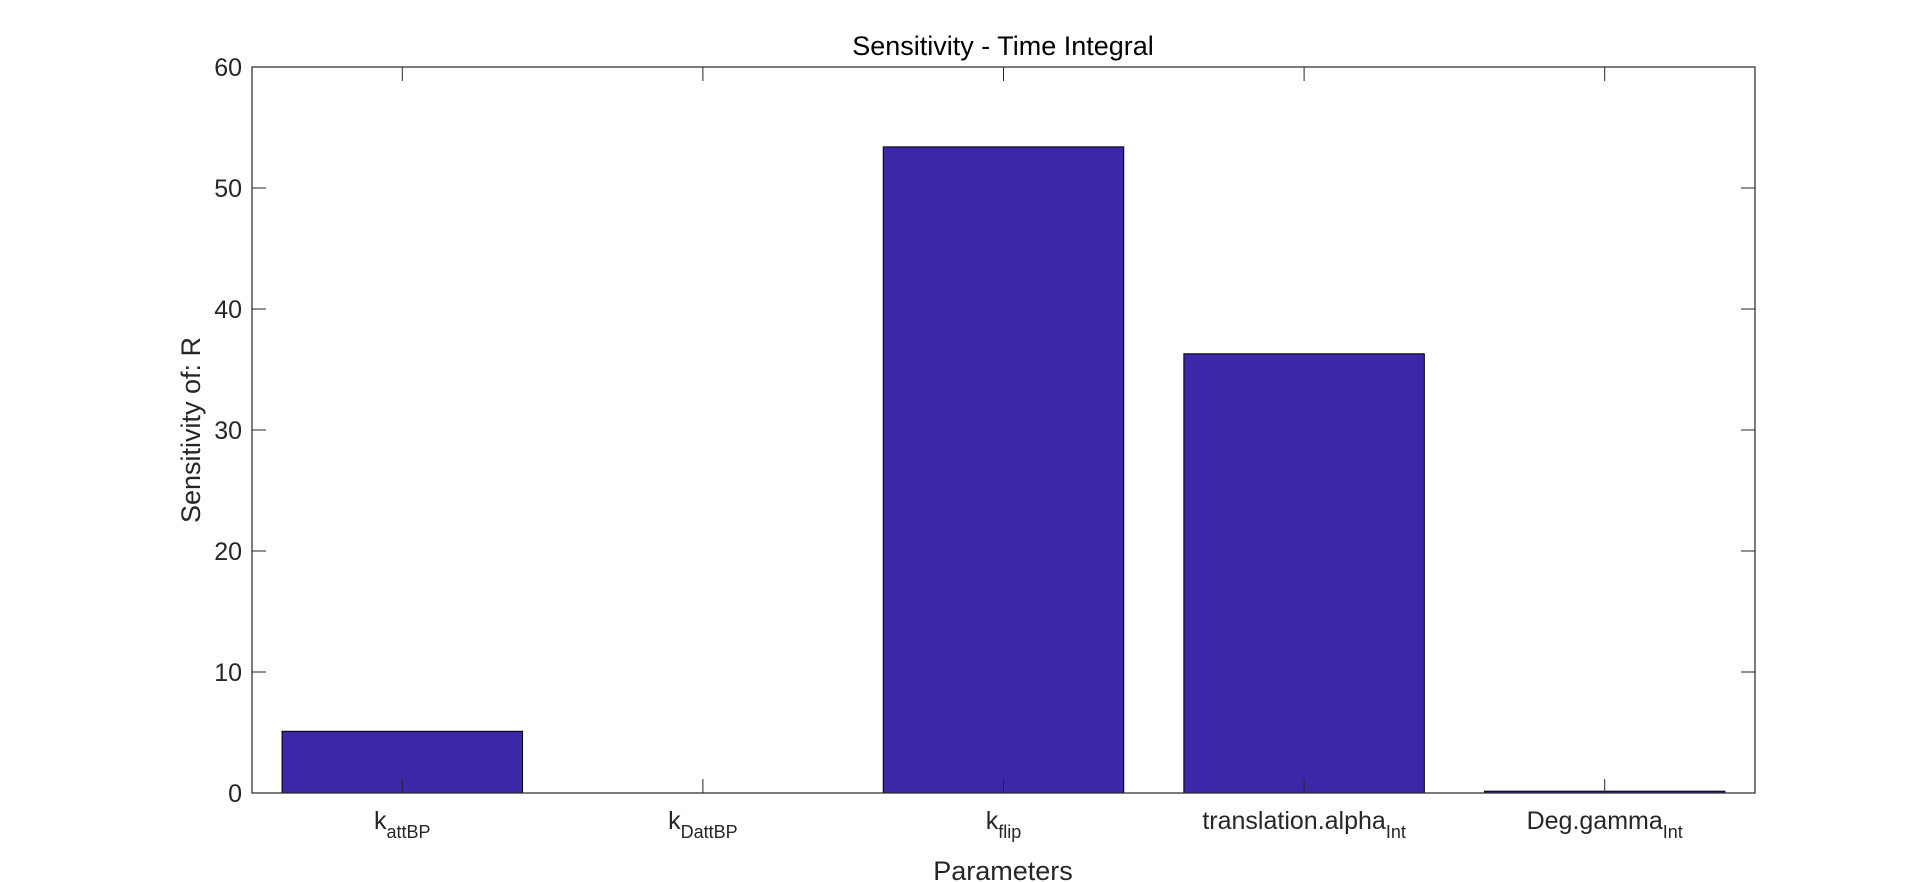  What do you see at coordinates (228, 68) in the screenshot?
I see `y-tick-label-6: 60` at bounding box center [228, 68].